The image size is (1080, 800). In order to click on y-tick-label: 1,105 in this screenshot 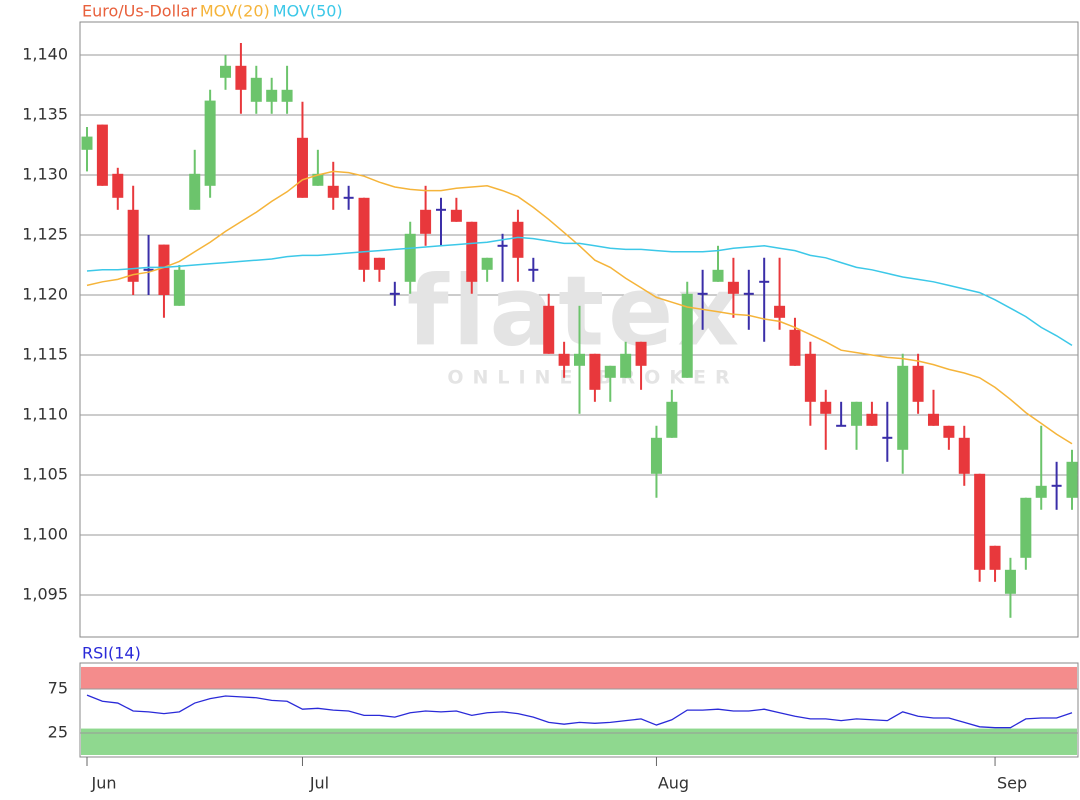, I will do `click(45, 474)`.